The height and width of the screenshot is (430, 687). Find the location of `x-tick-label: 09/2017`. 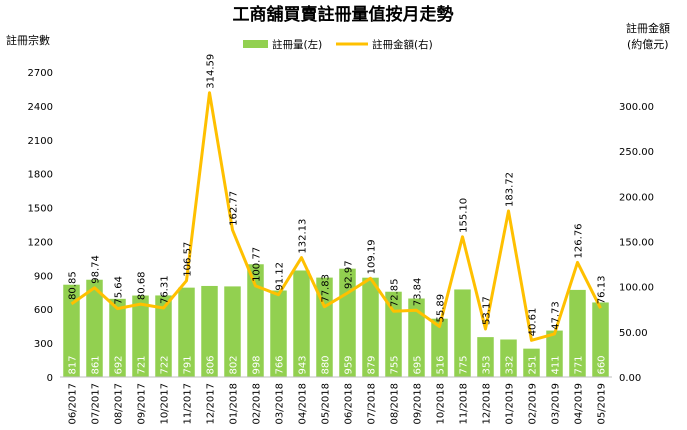

x-tick-label: 09/2017 is located at coordinates (142, 404).